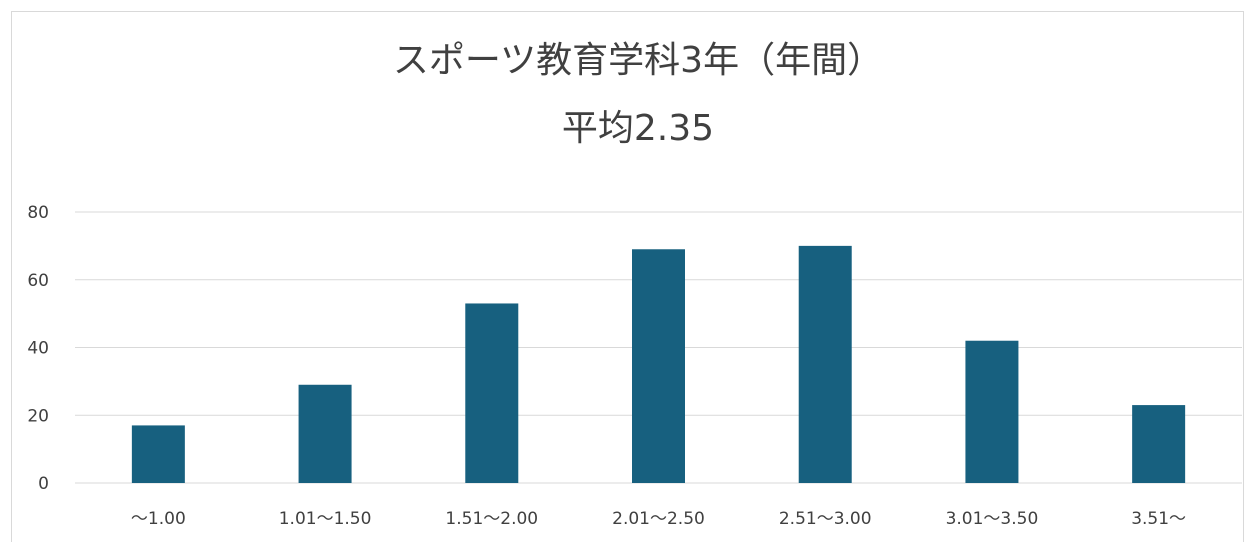 The image size is (1255, 542). I want to click on x-tick-label: 2.01～2.50, so click(658, 519).